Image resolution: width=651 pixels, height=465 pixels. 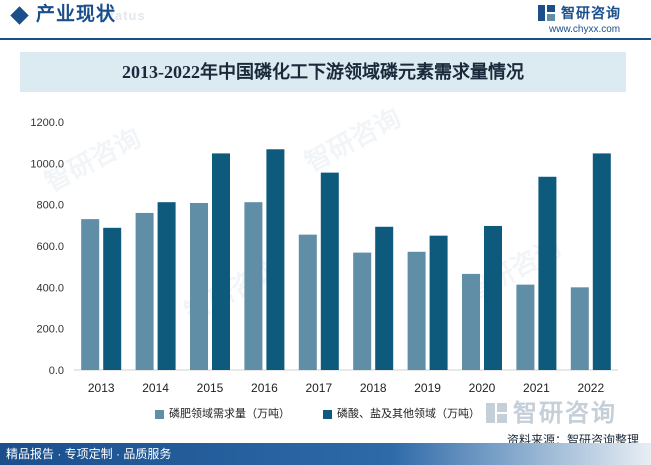 What do you see at coordinates (547, 273) in the screenshot?
I see `bar-acid-2021` at bounding box center [547, 273].